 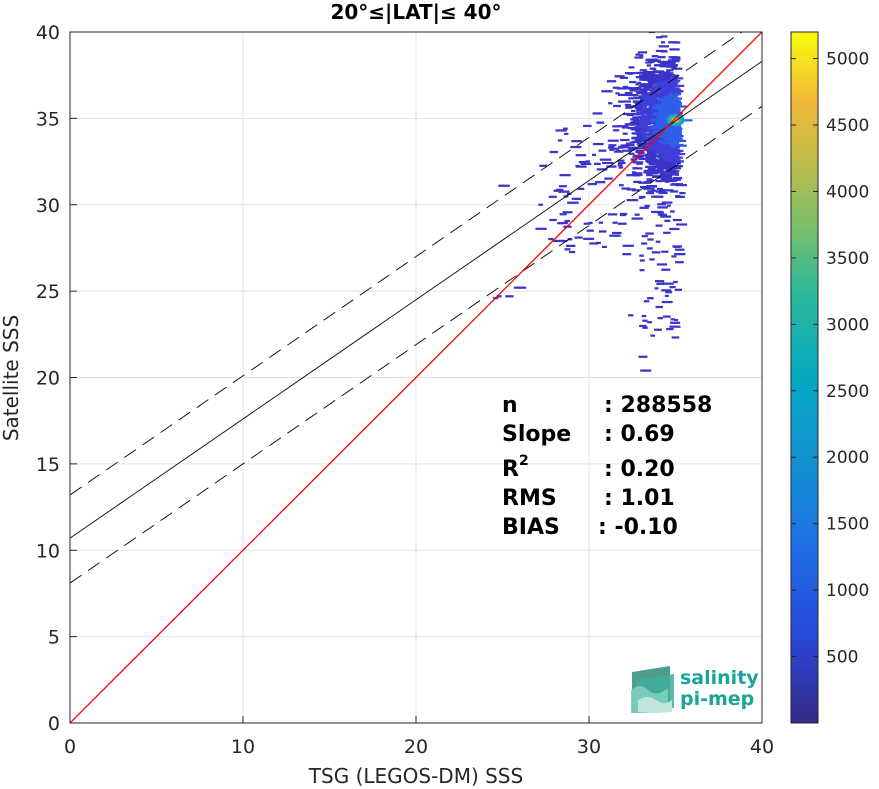 I want to click on stat-r2-label: R2, so click(x=515, y=467).